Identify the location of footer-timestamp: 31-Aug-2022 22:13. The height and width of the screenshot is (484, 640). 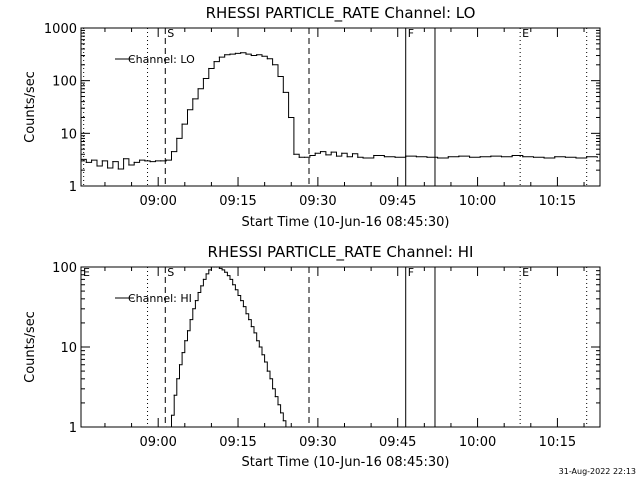
(597, 471).